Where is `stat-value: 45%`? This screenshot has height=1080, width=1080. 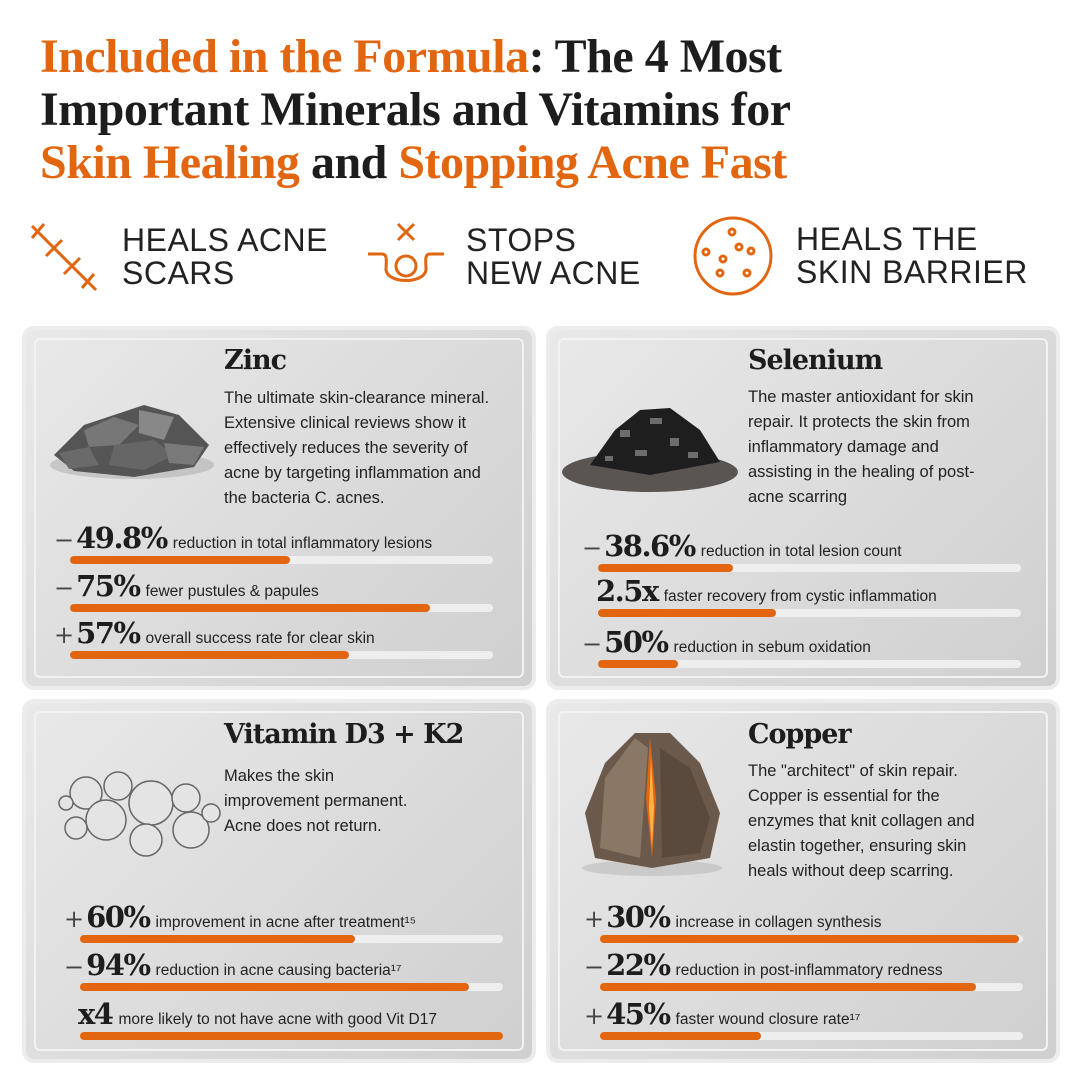
stat-value: 45% is located at coordinates (638, 1014).